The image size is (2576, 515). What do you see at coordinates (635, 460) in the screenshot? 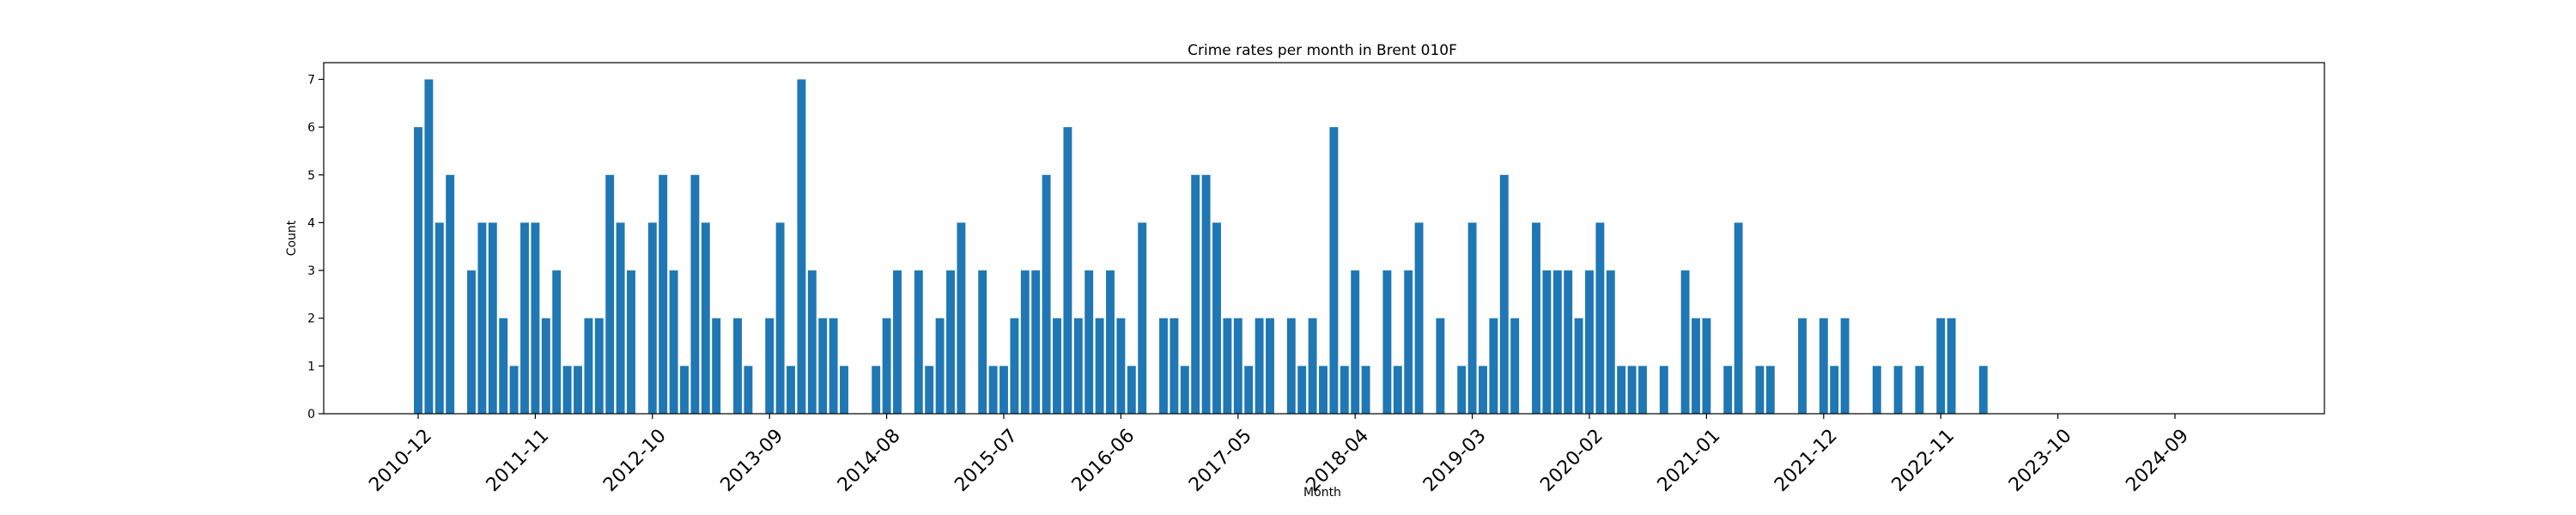
I see `x-tick-label: 2012-10` at bounding box center [635, 460].